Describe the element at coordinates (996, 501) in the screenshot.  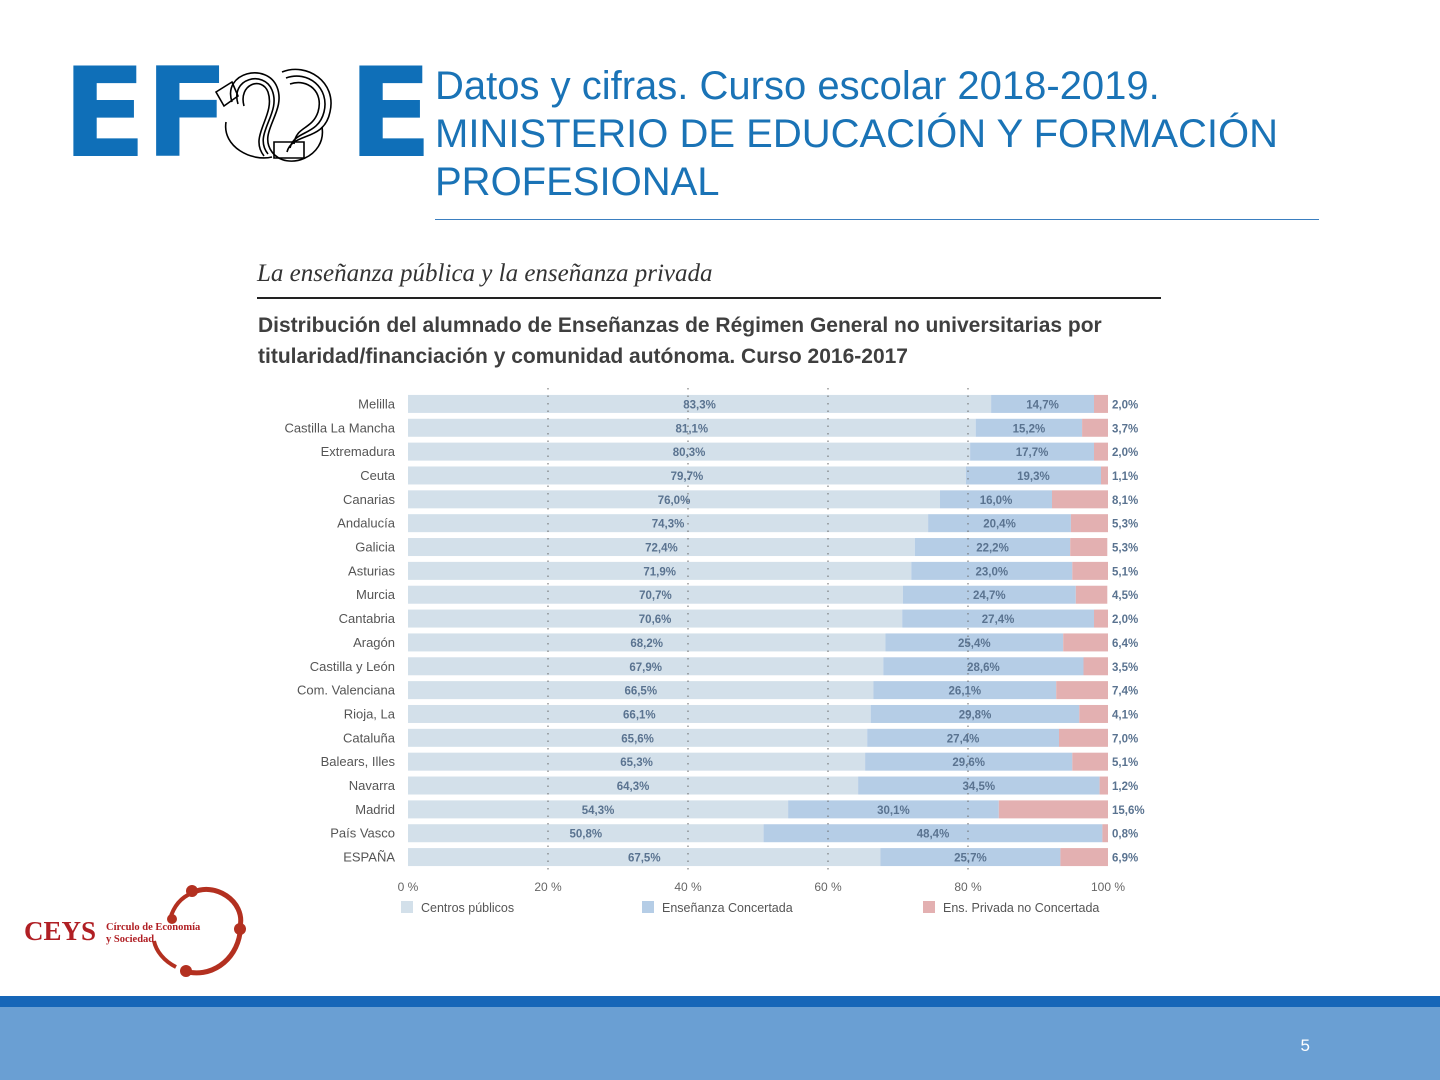
I see `data-label: 16,0%` at that location.